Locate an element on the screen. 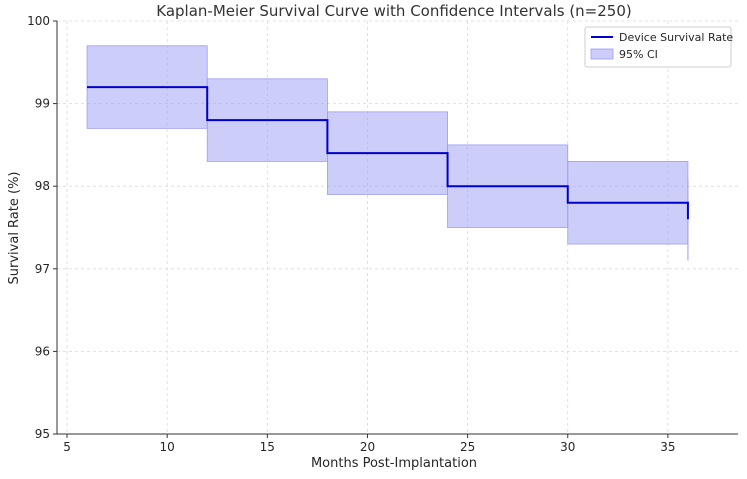  legend-entry-survival: Device Survival Rate is located at coordinates (676, 37).